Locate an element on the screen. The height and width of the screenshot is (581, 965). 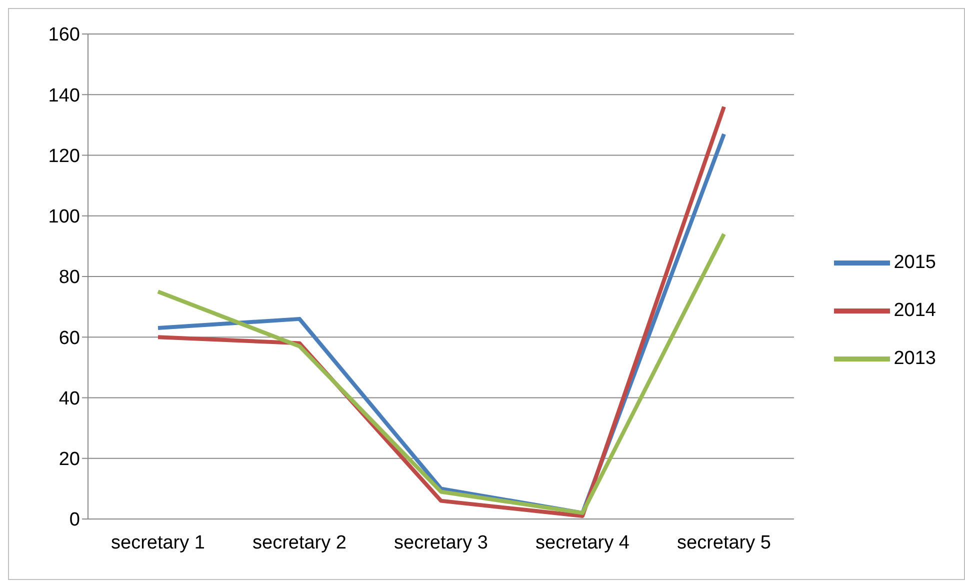
x-tick-label: secretary 4 is located at coordinates (583, 543).